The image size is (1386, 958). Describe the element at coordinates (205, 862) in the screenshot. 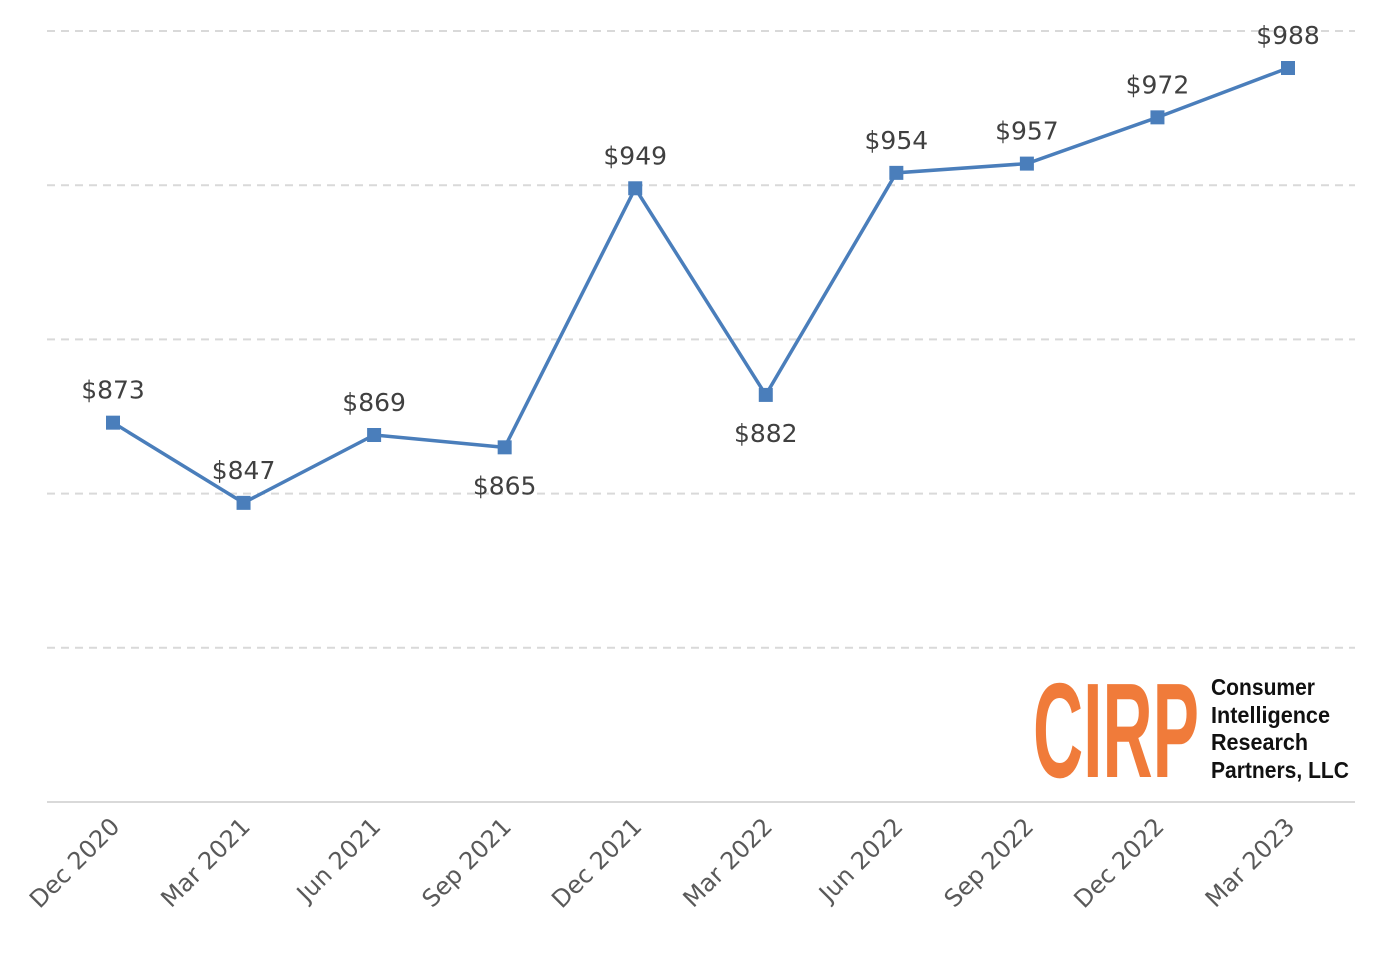

I see `x-tick-label: Mar 2021` at that location.